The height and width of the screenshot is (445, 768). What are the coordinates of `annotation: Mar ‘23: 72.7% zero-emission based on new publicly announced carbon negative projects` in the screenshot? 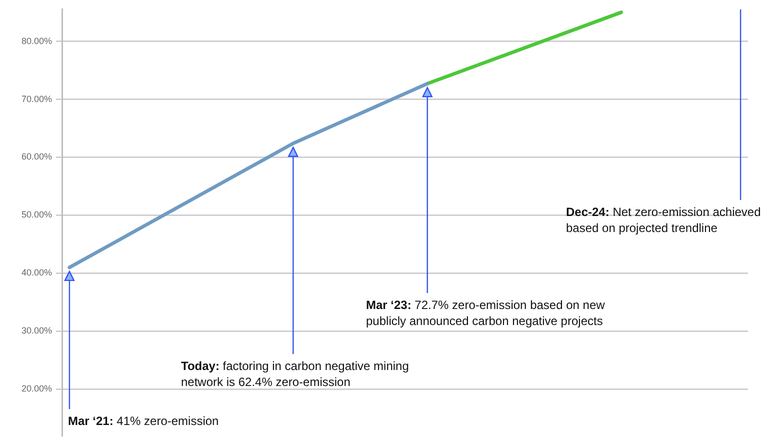 It's located at (486, 313).